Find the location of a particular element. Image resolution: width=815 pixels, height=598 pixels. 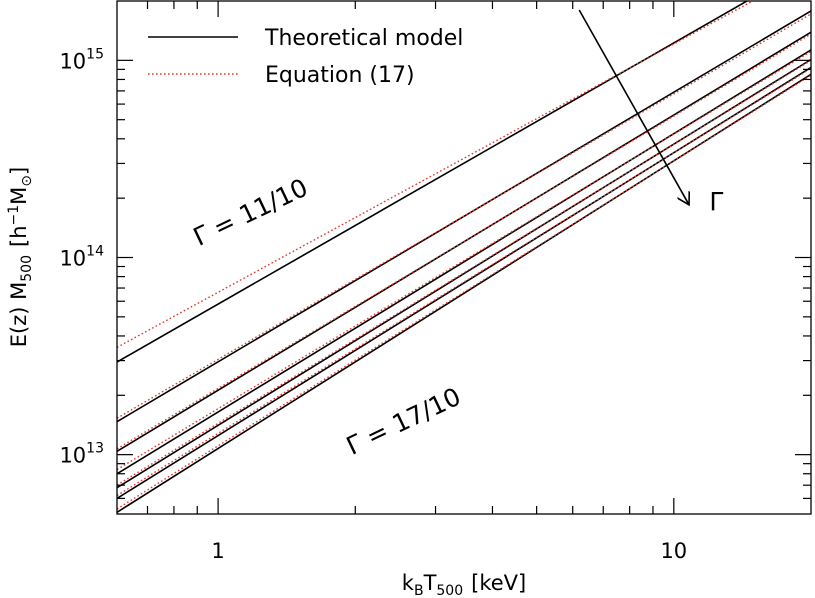

gamma-direction-arrow is located at coordinates (633, 107).